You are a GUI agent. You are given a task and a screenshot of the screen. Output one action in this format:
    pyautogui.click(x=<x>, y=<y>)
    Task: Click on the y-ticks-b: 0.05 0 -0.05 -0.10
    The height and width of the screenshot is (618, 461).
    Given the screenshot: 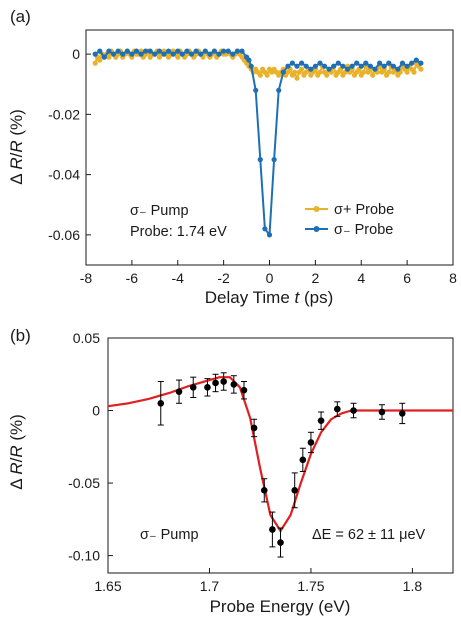 What is the action you would take?
    pyautogui.click(x=90, y=447)
    